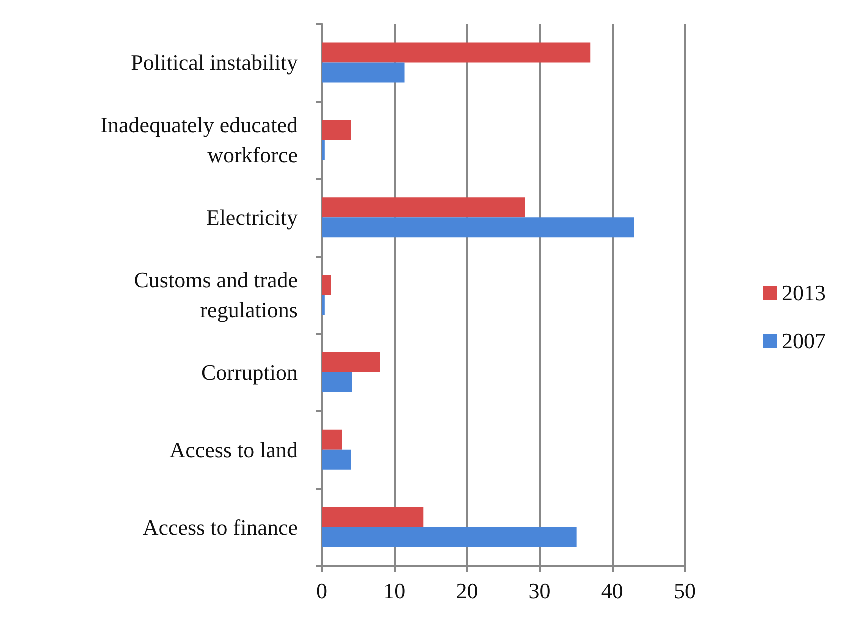 The image size is (859, 634). Describe the element at coordinates (216, 295) in the screenshot. I see `y-tick-label: Customs and trade regulations` at that location.